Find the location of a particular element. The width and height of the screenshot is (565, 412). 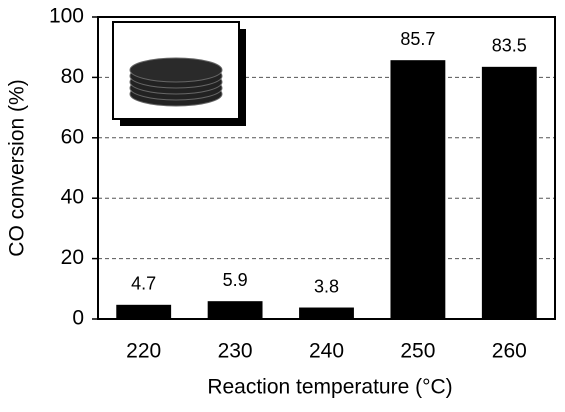

inset-icon is located at coordinates (179, 73).